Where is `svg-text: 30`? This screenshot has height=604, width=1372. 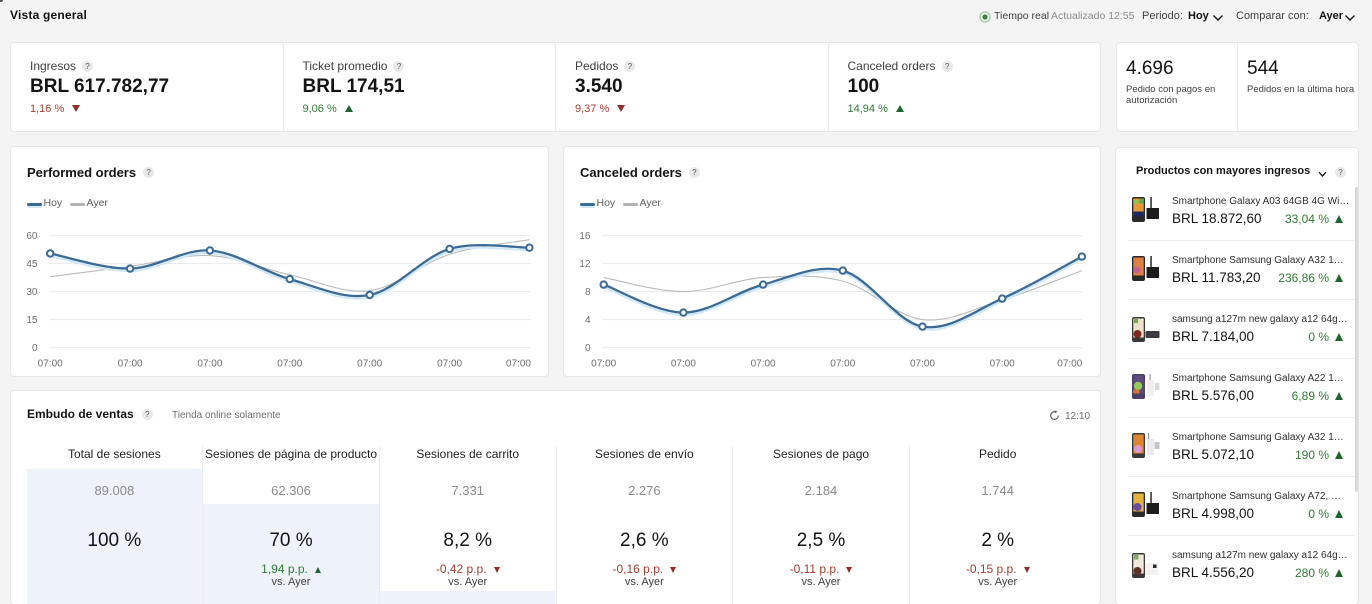 svg-text: 30 is located at coordinates (32, 292).